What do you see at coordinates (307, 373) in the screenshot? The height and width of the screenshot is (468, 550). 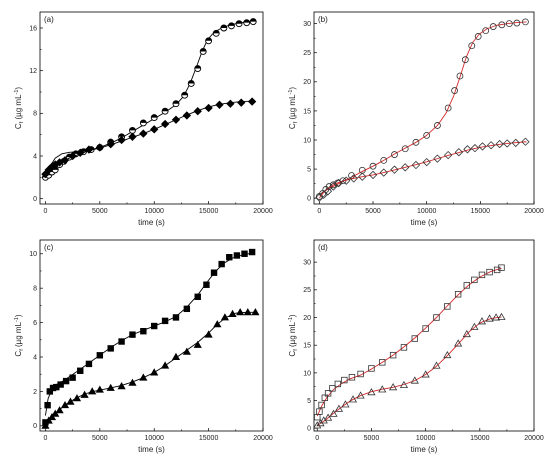 I see `y-tick-label: 10` at bounding box center [307, 373].